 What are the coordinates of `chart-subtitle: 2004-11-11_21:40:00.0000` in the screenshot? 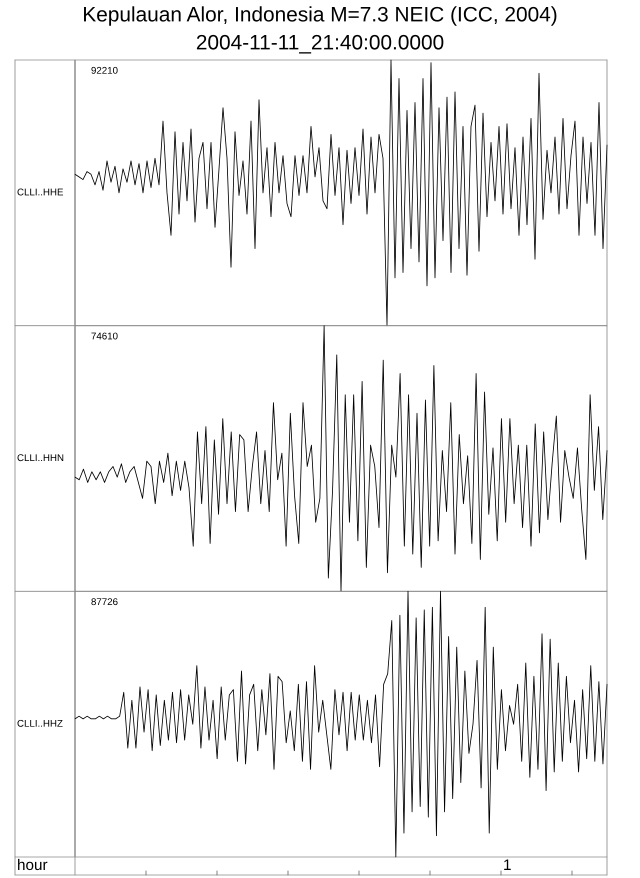 It's located at (320, 44).